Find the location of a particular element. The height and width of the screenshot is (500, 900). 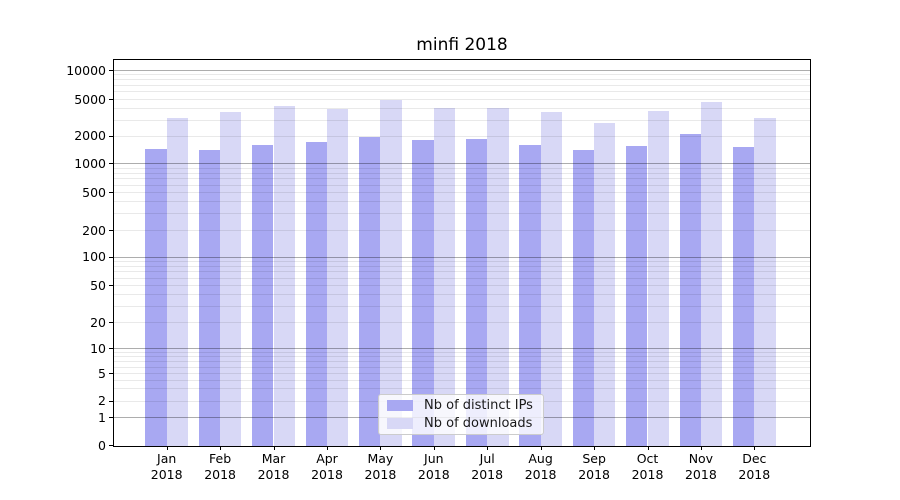

y-tick-label-500: 500 is located at coordinates (94, 192).